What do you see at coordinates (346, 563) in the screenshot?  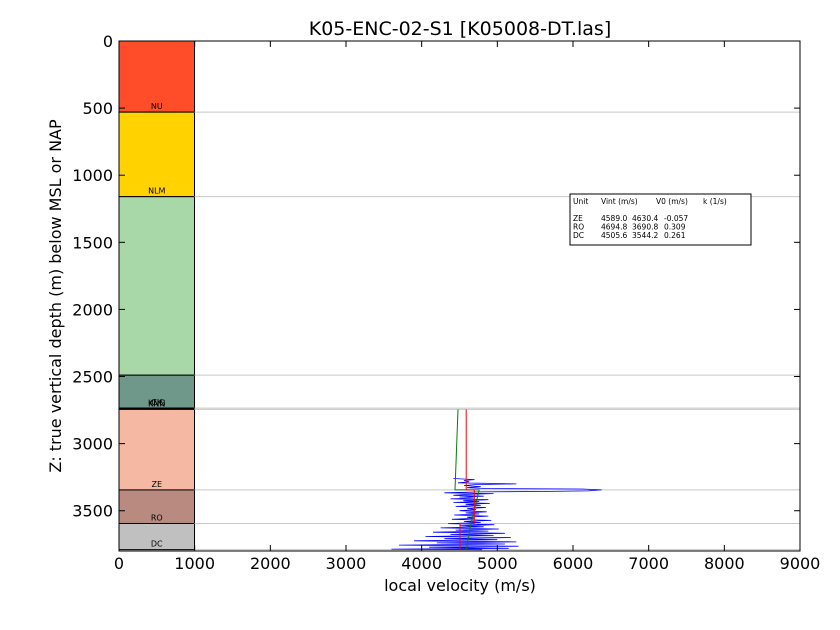 I see `x-tick-label-3: 3000` at bounding box center [346, 563].